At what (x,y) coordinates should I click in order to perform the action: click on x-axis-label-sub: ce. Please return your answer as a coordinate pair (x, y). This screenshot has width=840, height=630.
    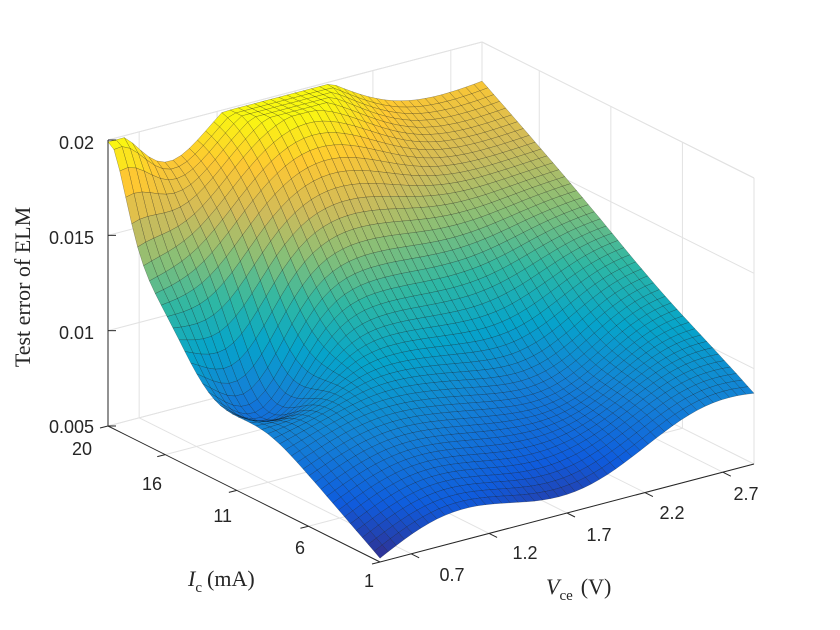
    Looking at the image, I should click on (566, 596).